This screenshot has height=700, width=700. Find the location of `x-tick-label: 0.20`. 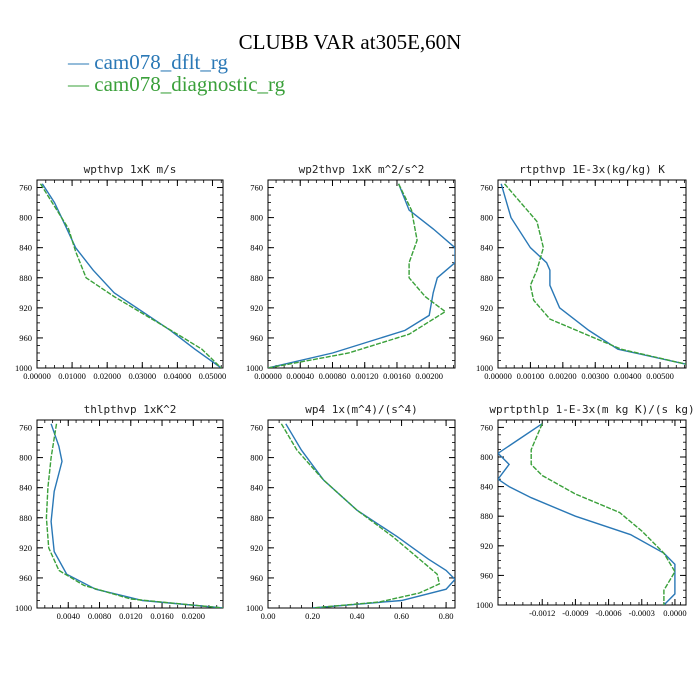

x-tick-label: 0.20 is located at coordinates (312, 616).